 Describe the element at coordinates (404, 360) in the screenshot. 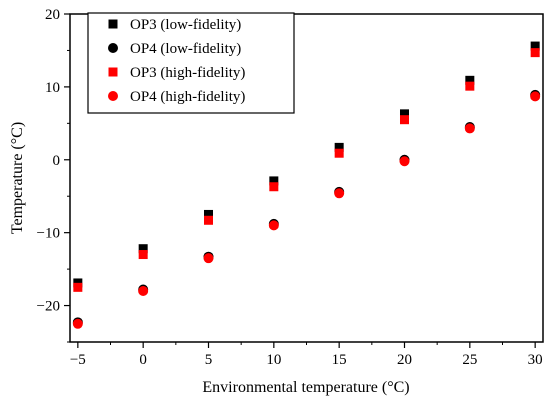

I see `x-tick-label: 20` at that location.